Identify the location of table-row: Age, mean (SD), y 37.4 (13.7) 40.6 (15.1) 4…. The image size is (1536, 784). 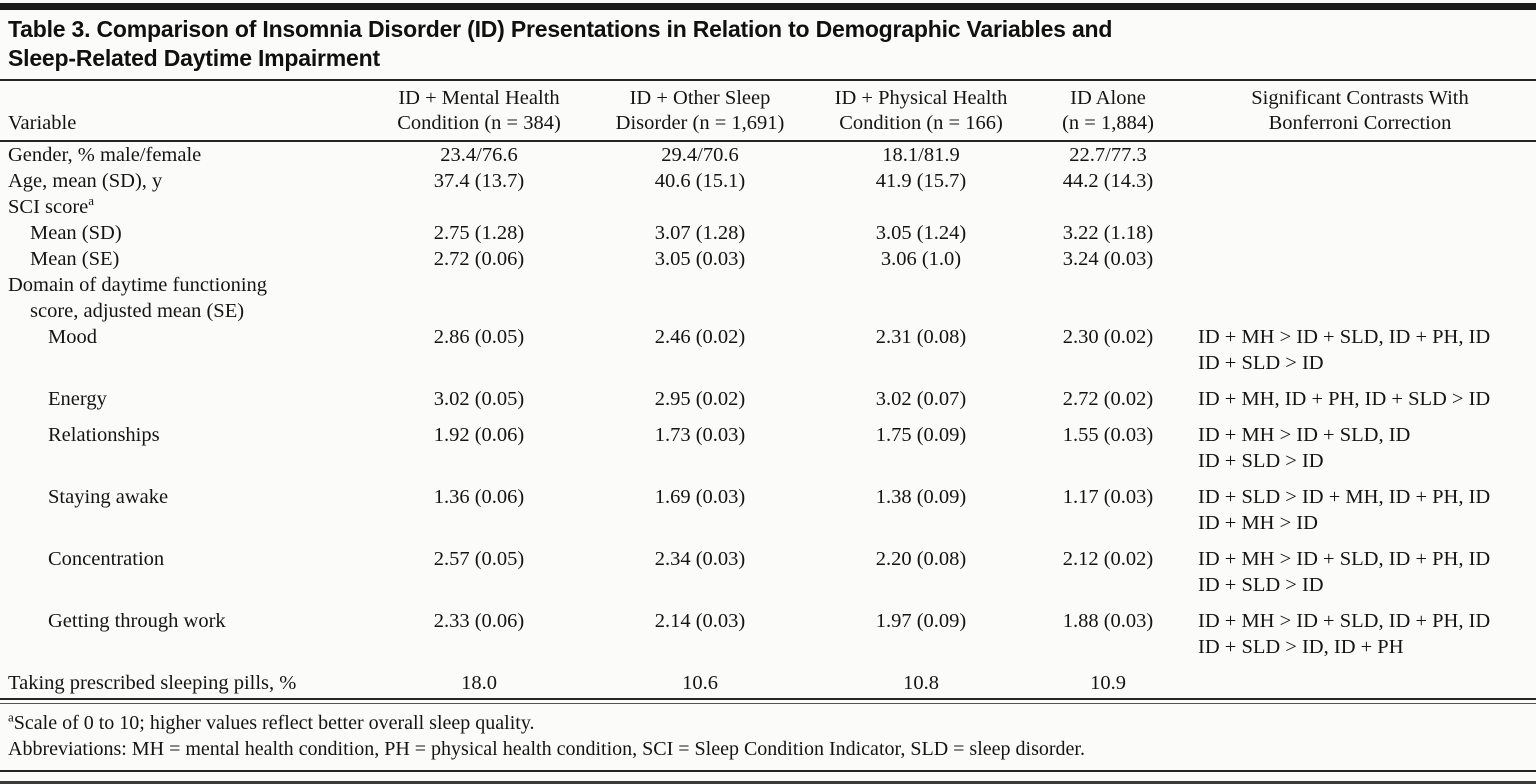
(768, 181).